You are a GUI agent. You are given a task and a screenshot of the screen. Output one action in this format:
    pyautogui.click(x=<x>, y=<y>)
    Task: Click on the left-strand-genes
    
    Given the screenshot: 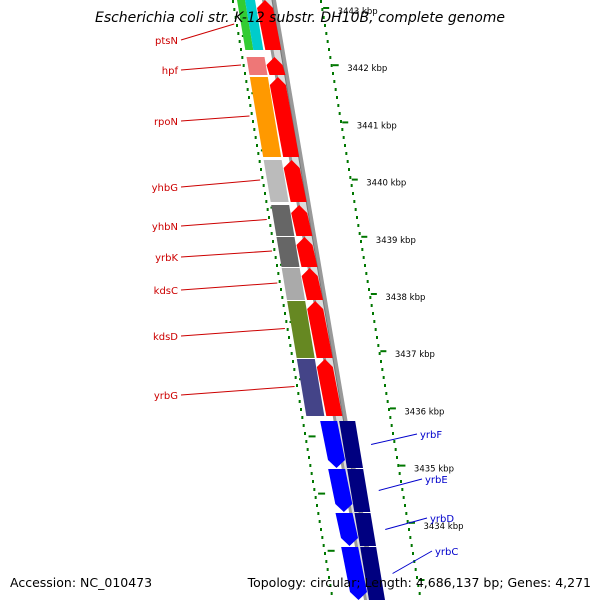 What is the action you would take?
    pyautogui.click(x=290, y=208)
    